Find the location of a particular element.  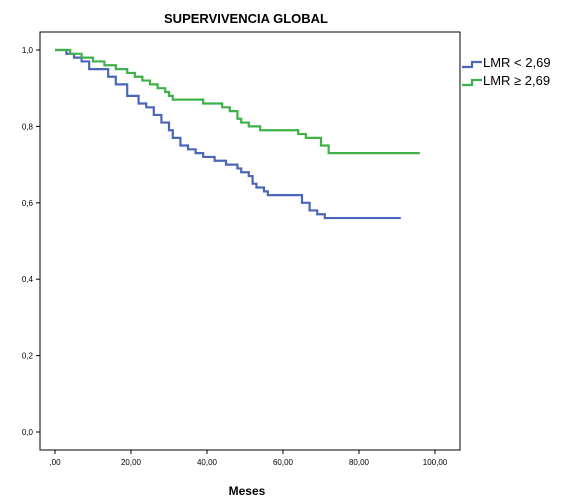

x-tick-label: 40,00 is located at coordinates (207, 462).